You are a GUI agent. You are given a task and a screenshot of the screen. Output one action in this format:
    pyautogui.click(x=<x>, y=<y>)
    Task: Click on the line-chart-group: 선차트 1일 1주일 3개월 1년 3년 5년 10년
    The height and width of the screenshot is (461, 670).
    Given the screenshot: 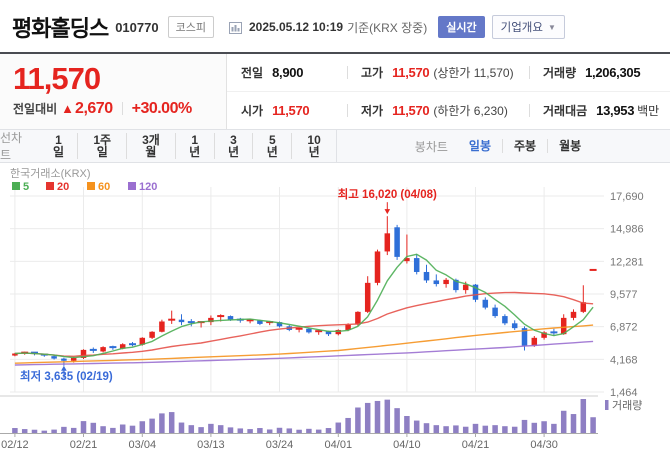 What is the action you would take?
    pyautogui.click(x=168, y=146)
    